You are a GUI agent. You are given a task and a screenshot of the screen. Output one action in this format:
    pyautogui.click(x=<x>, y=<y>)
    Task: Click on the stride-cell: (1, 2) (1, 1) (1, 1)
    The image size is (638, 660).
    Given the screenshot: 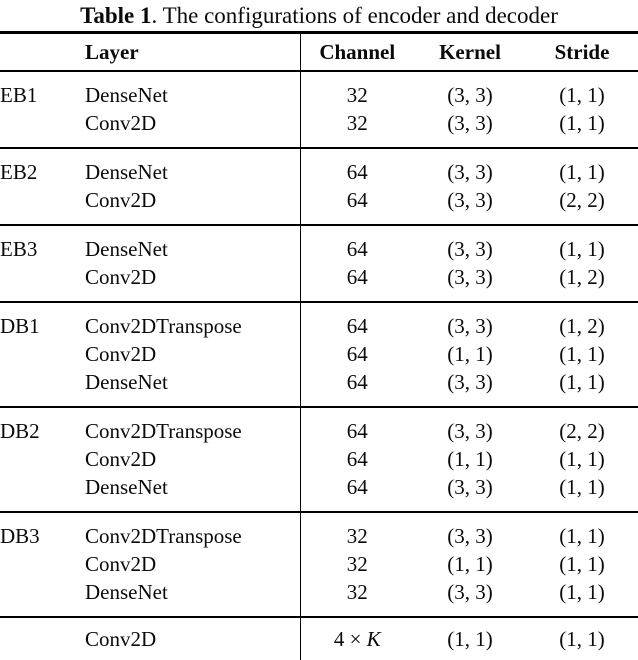 What is the action you would take?
    pyautogui.click(x=582, y=355)
    